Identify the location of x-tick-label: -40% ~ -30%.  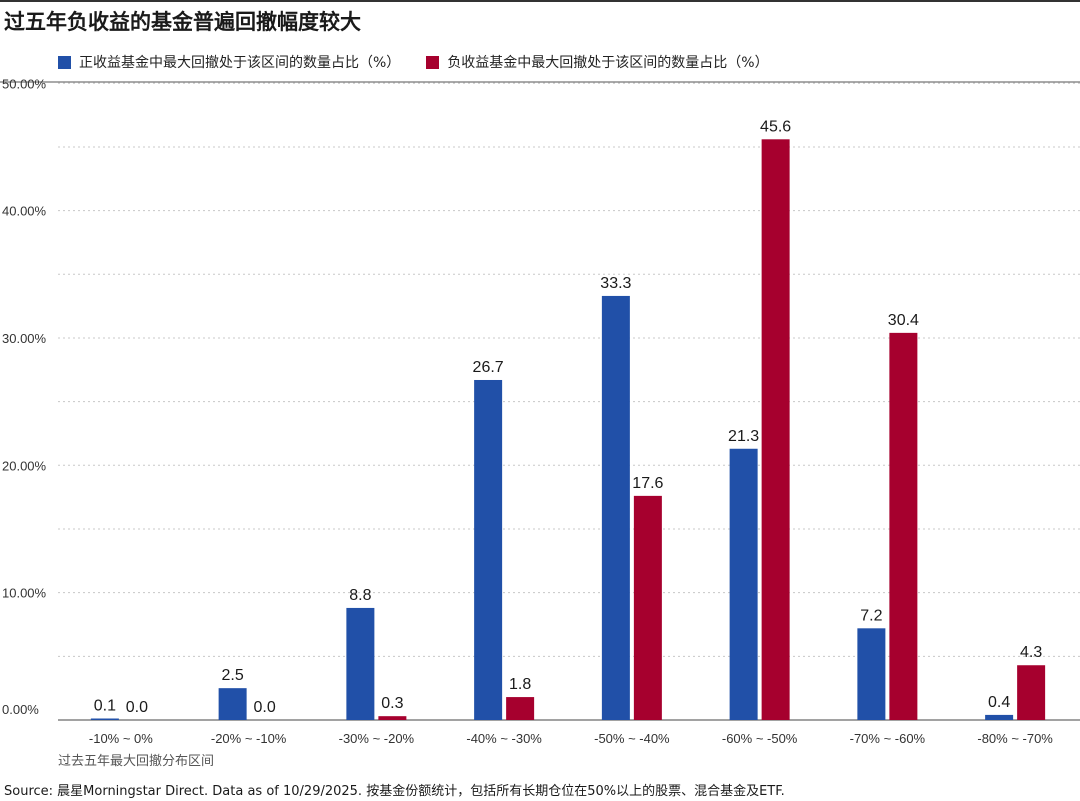
(504, 738).